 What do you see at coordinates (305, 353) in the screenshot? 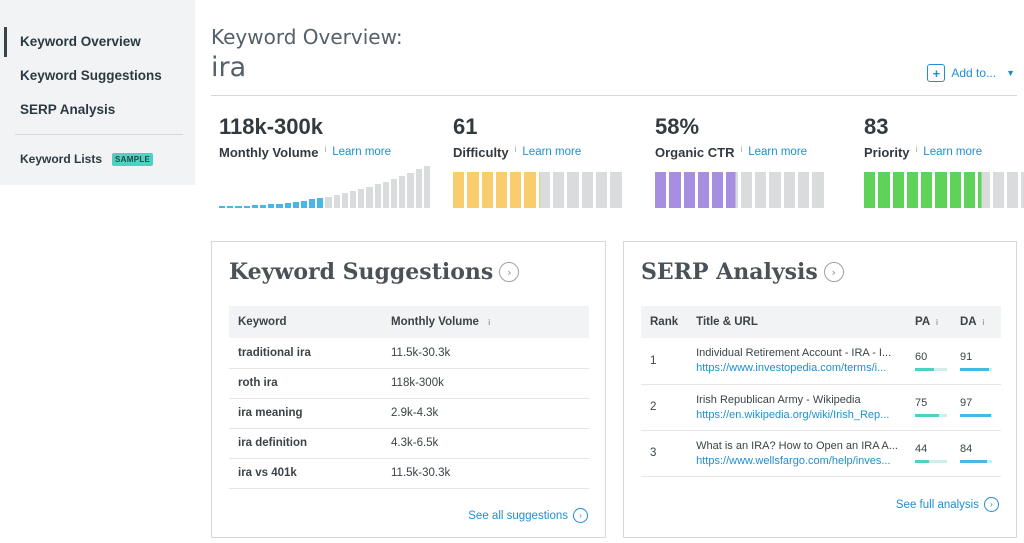
I see `keyword-cell: traditional ira` at bounding box center [305, 353].